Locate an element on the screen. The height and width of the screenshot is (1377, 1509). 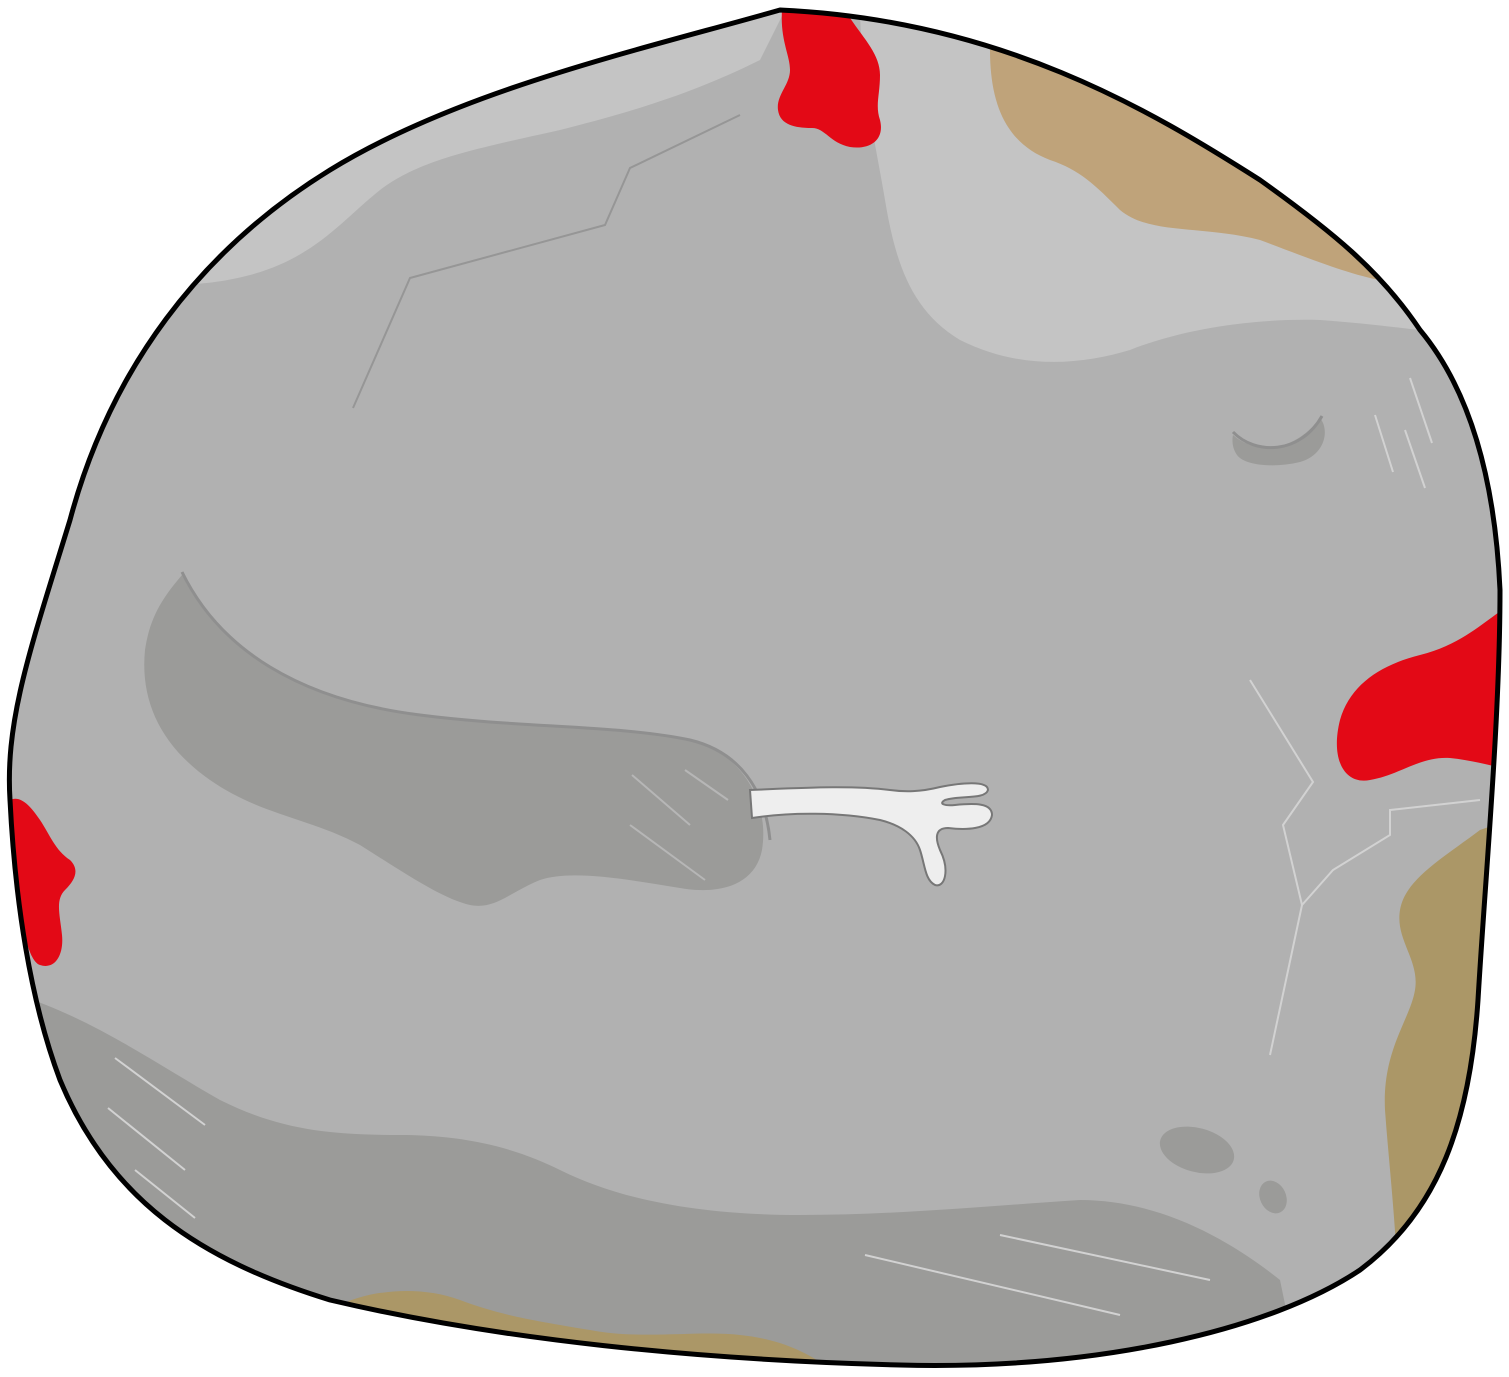
crack-right-branch is located at coordinates (1391, 852).